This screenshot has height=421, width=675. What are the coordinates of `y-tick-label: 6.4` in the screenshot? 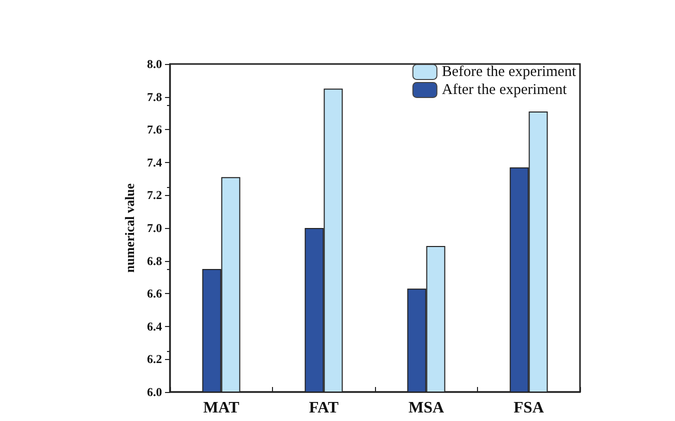 It's located at (154, 326).